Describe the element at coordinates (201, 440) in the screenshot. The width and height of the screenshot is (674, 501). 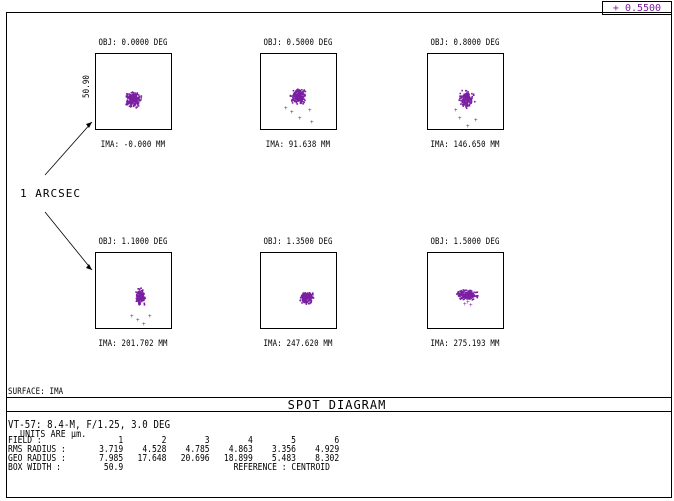
I see `field-row: FIELD : 1 2 3 4 5 6` at that location.